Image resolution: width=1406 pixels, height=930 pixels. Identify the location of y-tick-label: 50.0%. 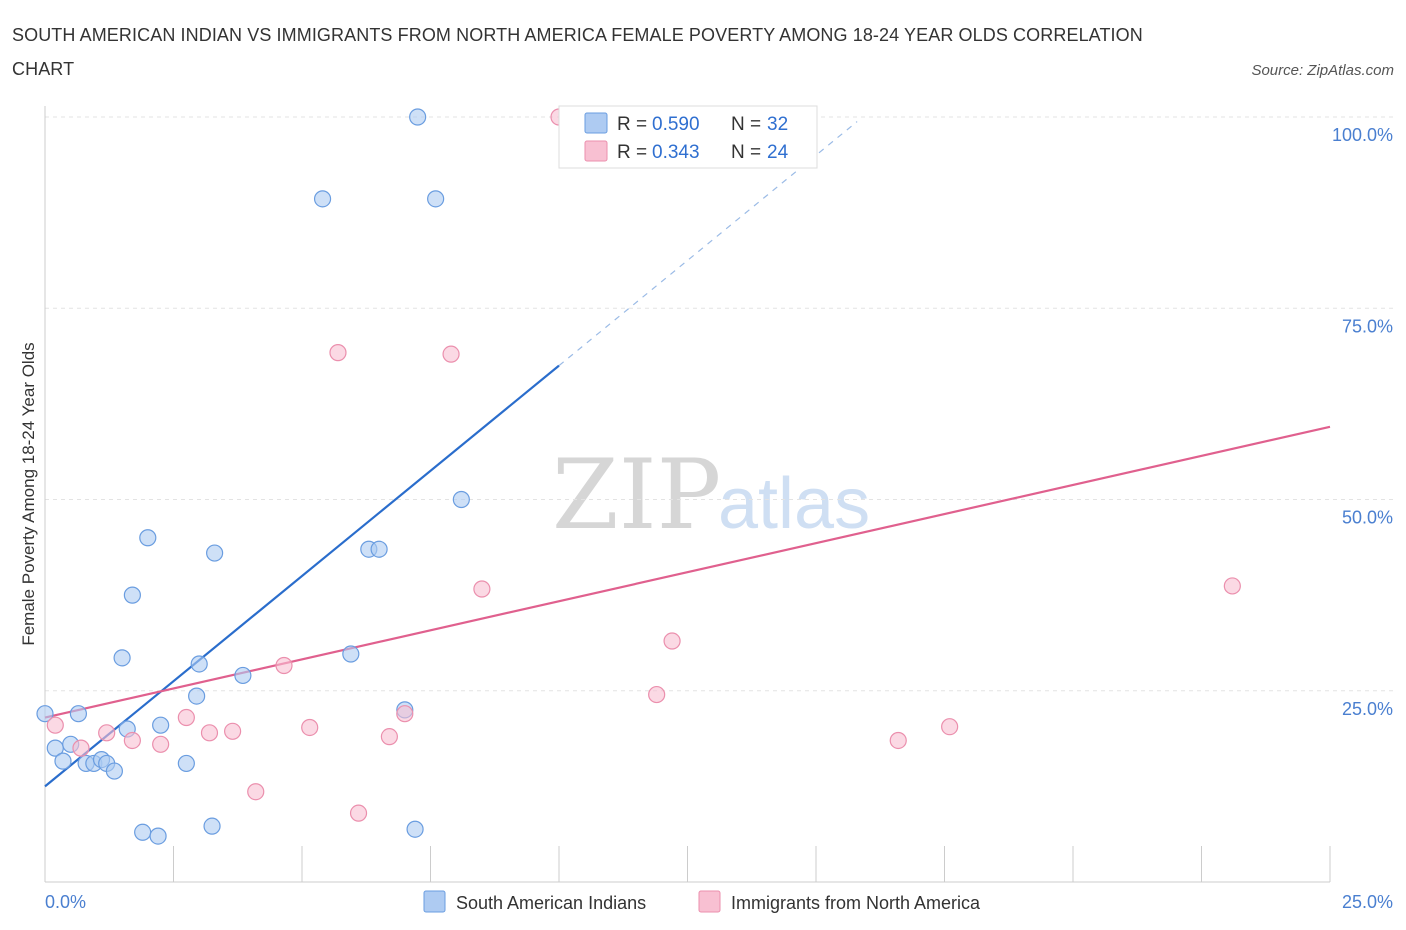
(1367, 518).